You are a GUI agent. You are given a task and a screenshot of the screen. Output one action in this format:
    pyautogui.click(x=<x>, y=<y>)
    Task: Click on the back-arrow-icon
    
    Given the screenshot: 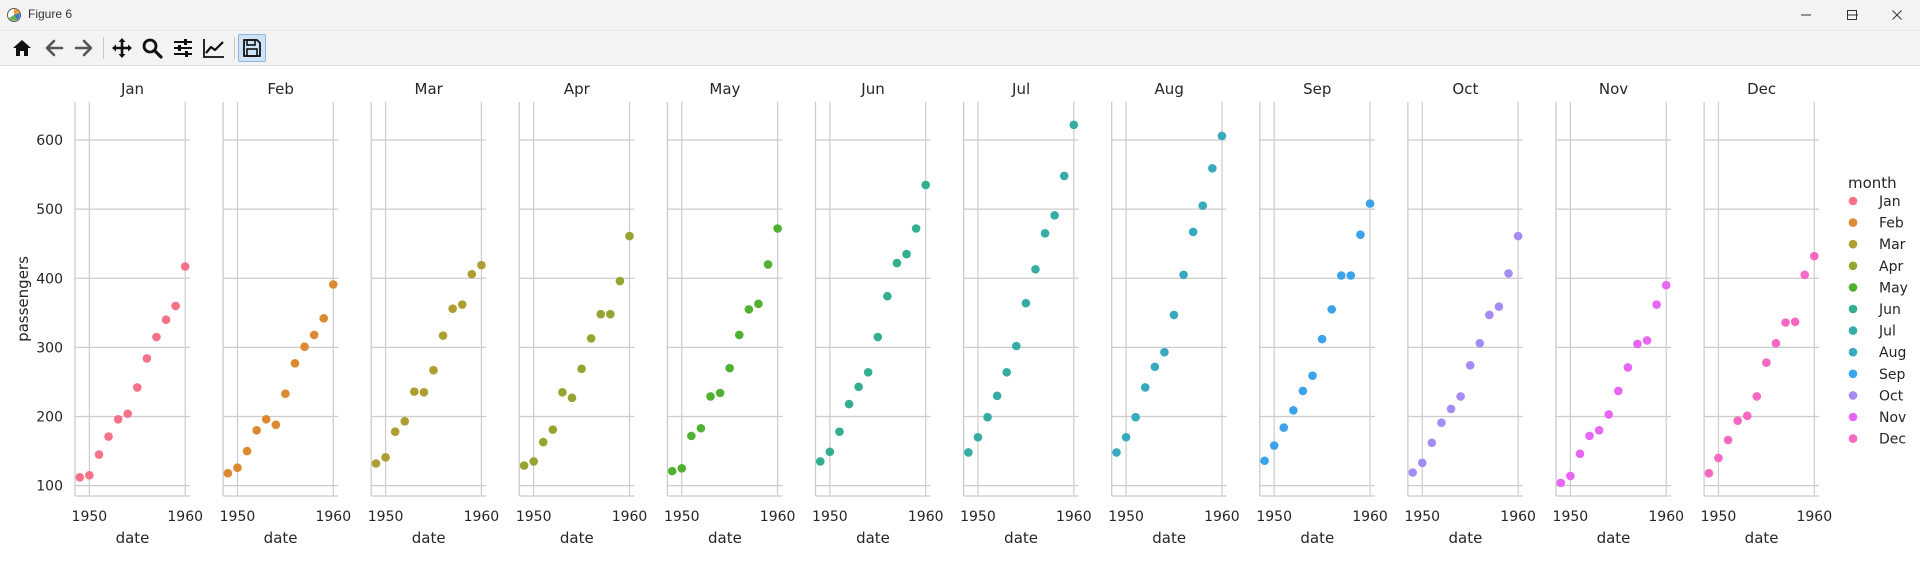 What is the action you would take?
    pyautogui.click(x=54, y=48)
    